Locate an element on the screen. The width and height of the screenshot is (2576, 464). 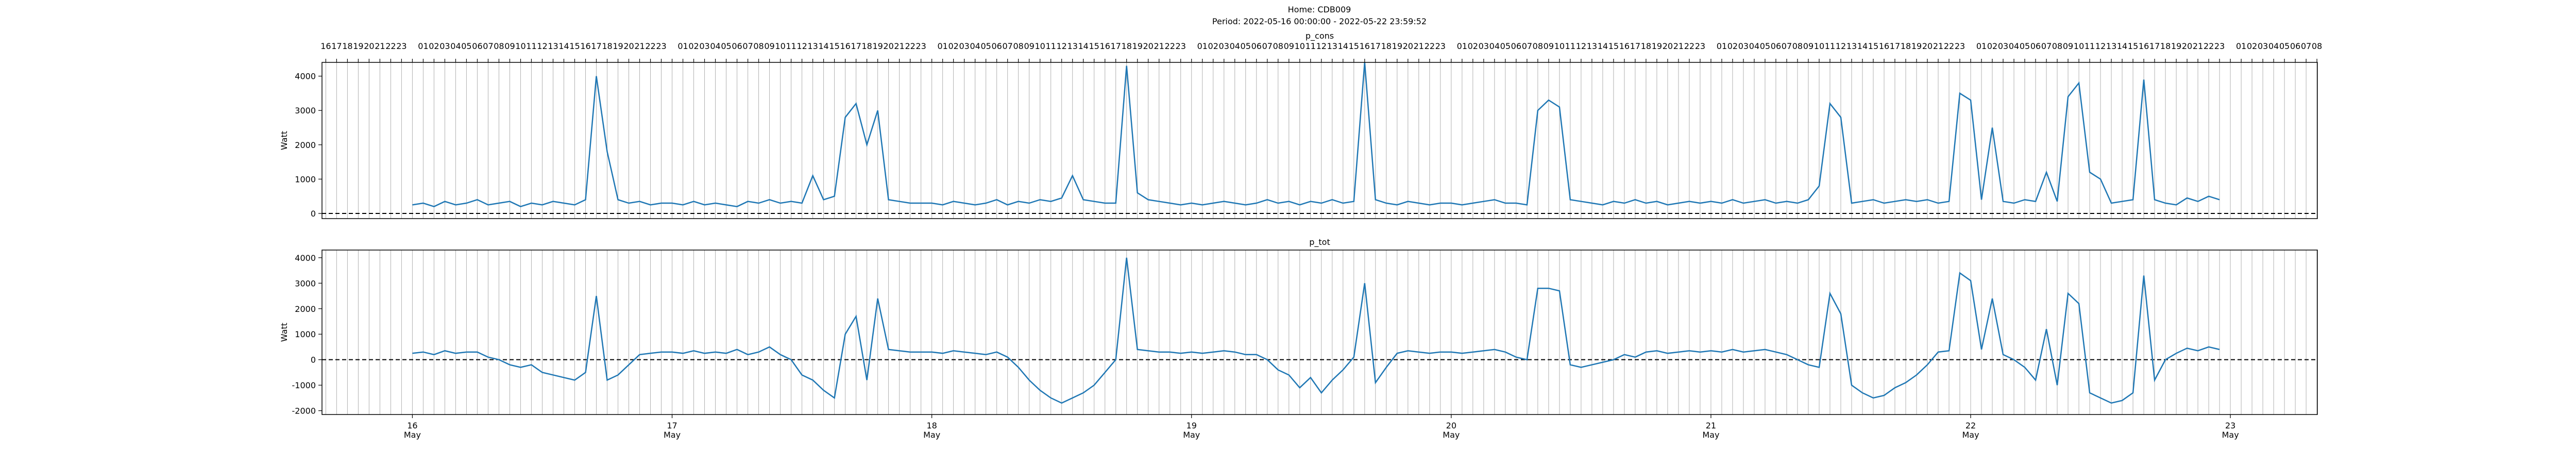
y-axis-label: Watt is located at coordinates (284, 141).